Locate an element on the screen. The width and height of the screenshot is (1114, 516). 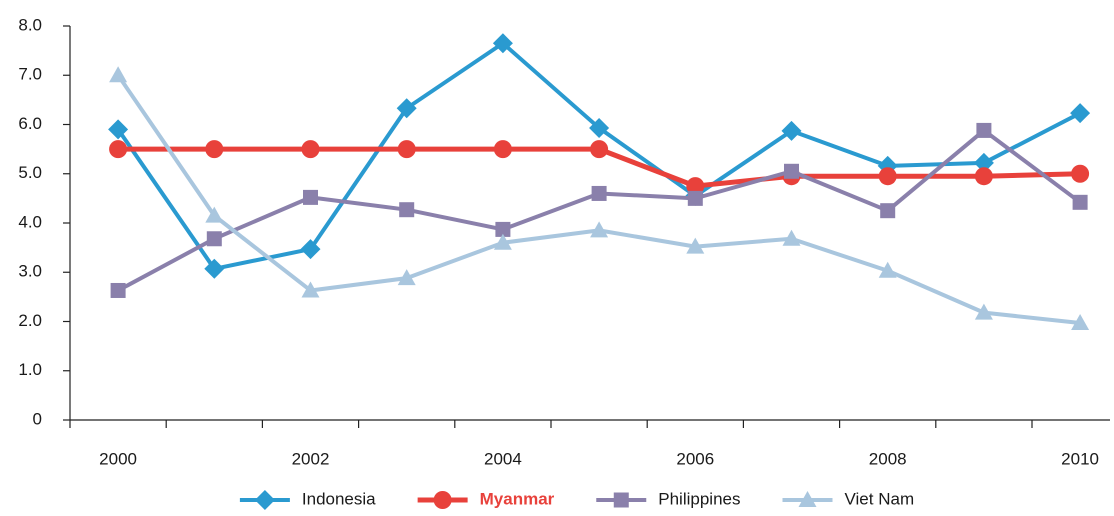
legend-label: Viet Nam is located at coordinates (880, 498).